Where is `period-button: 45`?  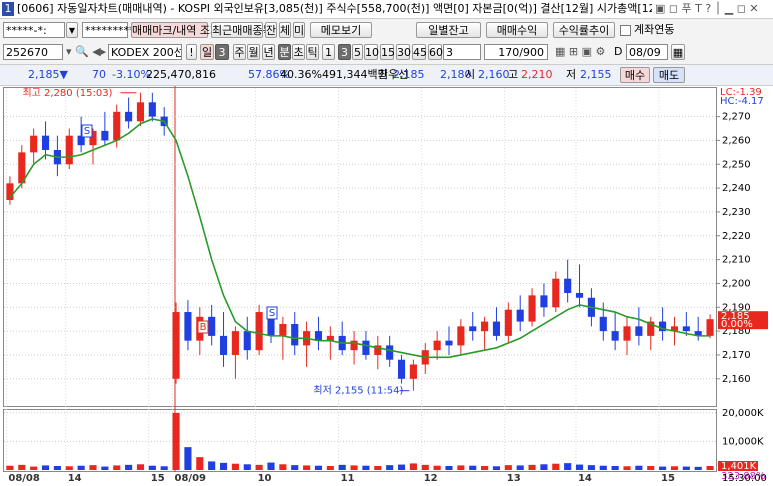 period-button: 45 is located at coordinates (419, 52).